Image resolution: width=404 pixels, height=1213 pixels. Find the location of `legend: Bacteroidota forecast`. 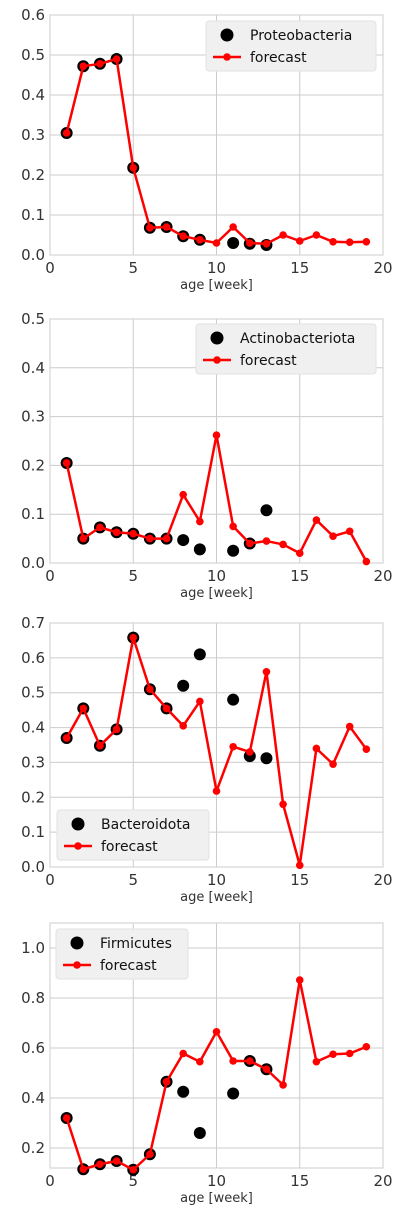

legend: Bacteroidota forecast is located at coordinates (133, 835).